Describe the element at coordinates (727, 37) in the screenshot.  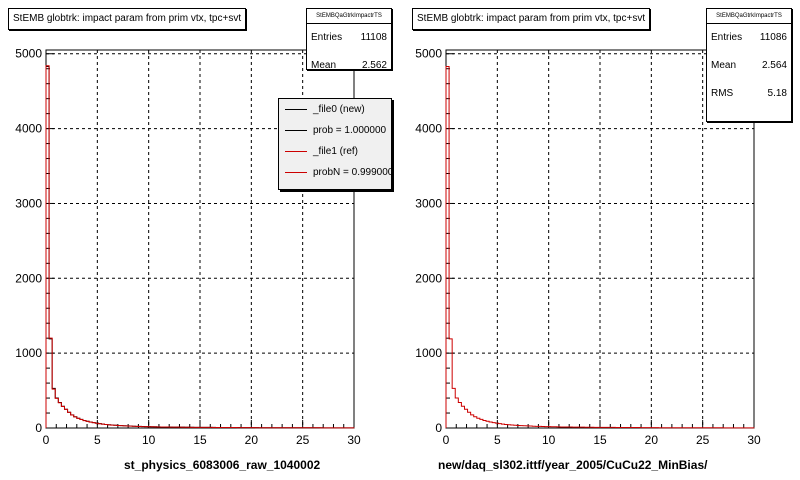
I see `right-stats-entries-label: Entries` at that location.